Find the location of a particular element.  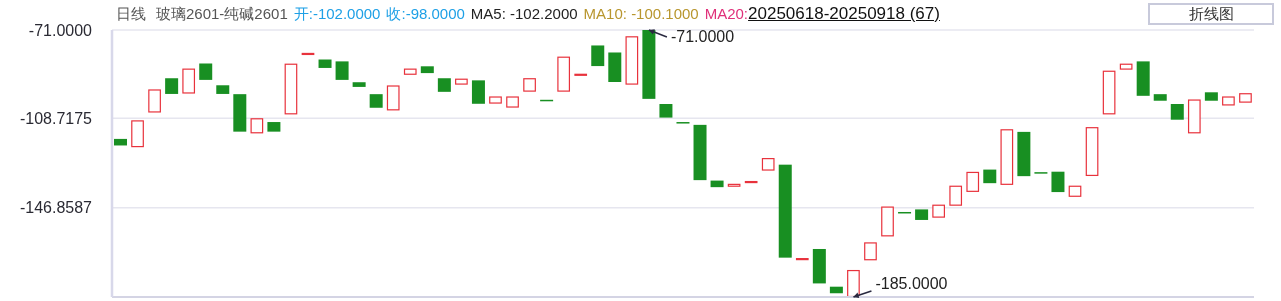

annotation: -185.0000 is located at coordinates (911, 283).